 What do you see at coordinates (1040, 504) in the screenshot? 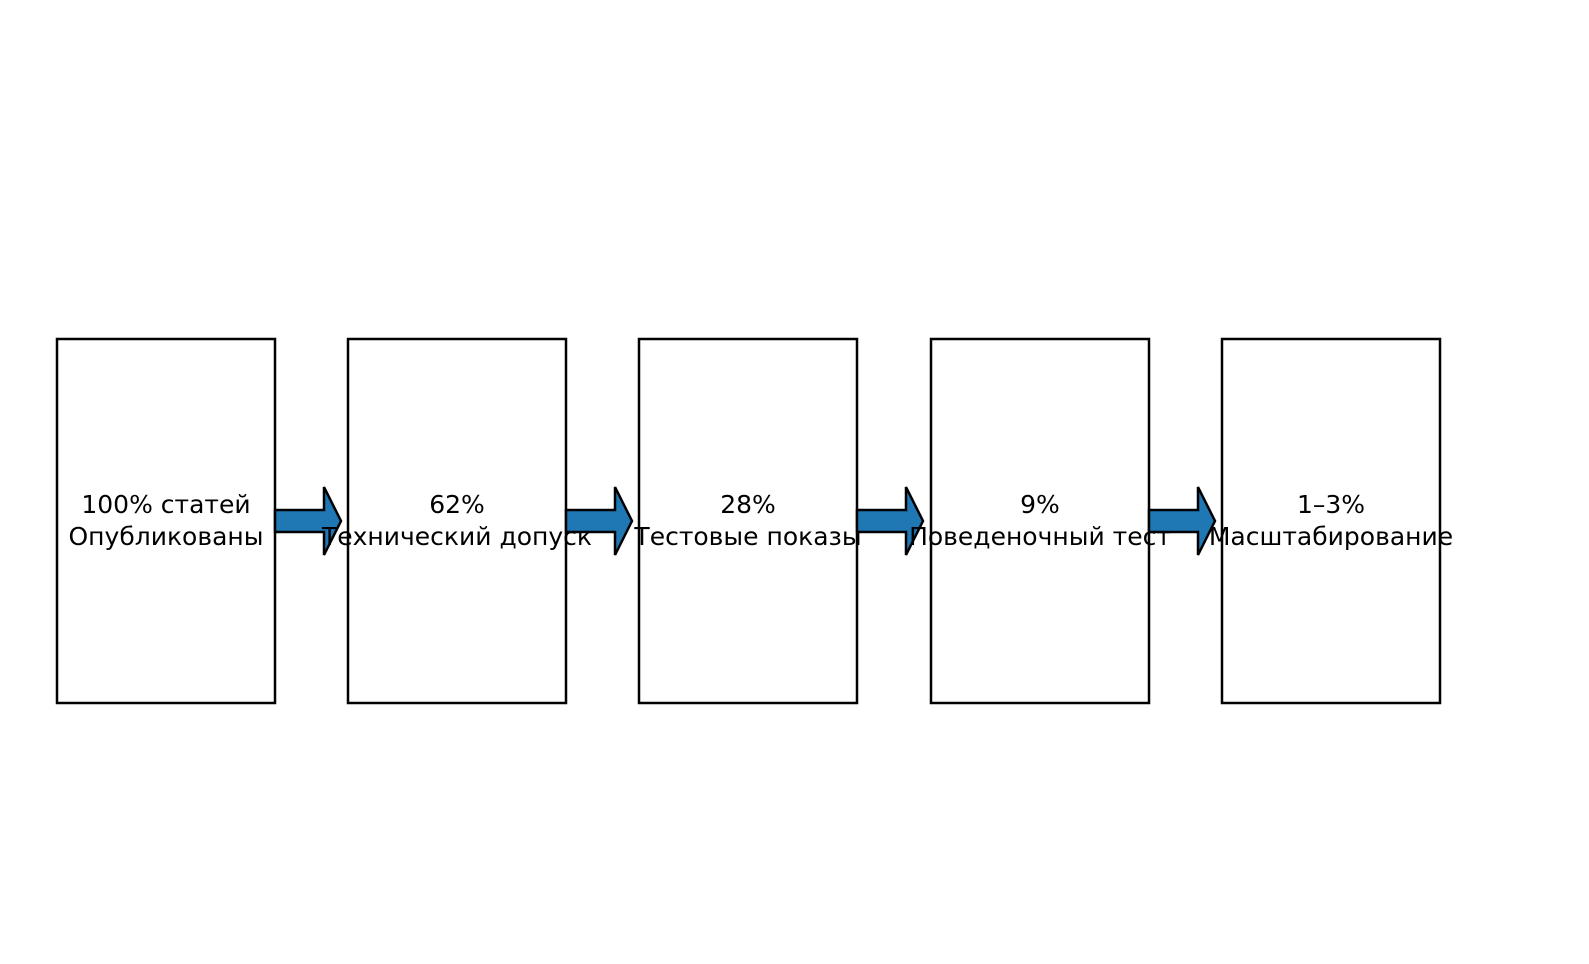
I see `stage-value: 9%` at bounding box center [1040, 504].